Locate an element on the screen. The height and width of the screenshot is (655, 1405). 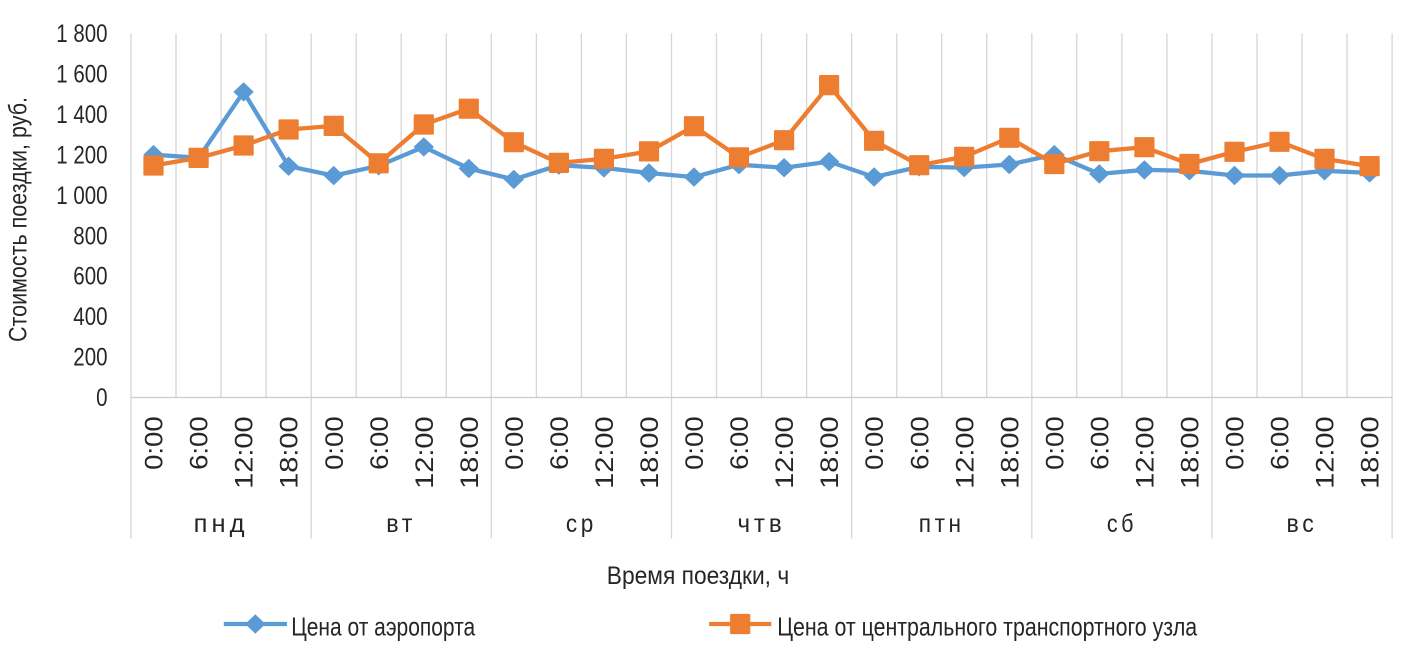
svg-text: Время поездки, ч is located at coordinates (698, 576).